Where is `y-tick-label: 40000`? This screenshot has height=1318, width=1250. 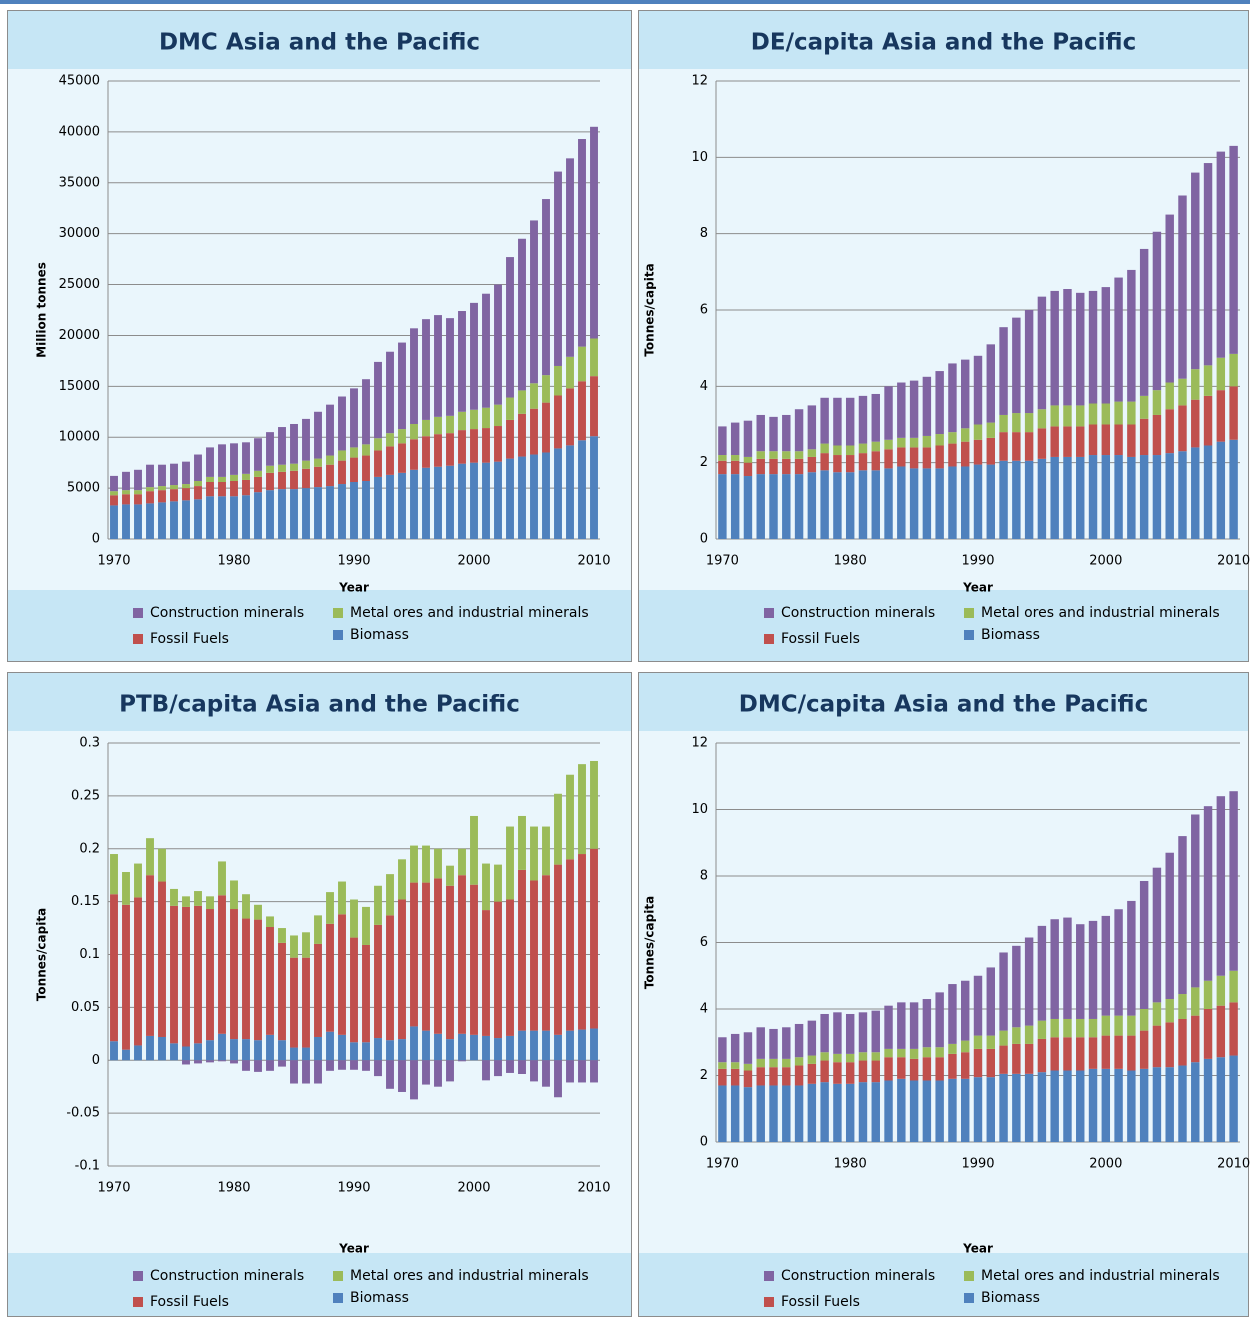 y-tick-label: 40000 is located at coordinates (79, 131).